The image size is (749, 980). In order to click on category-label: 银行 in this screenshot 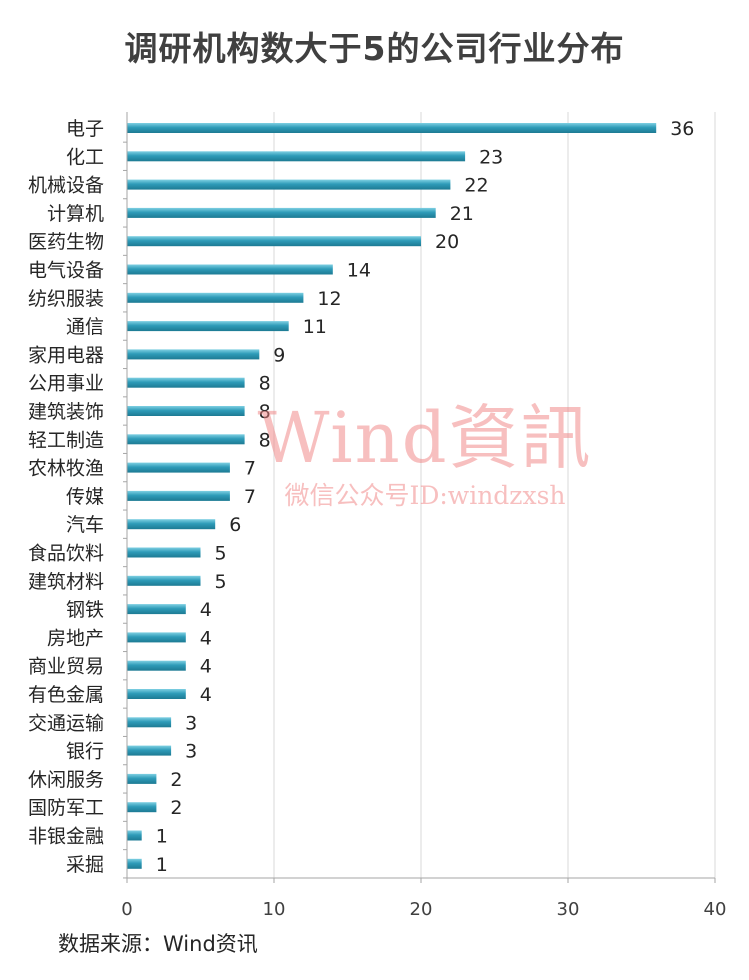, I will do `click(85, 752)`.